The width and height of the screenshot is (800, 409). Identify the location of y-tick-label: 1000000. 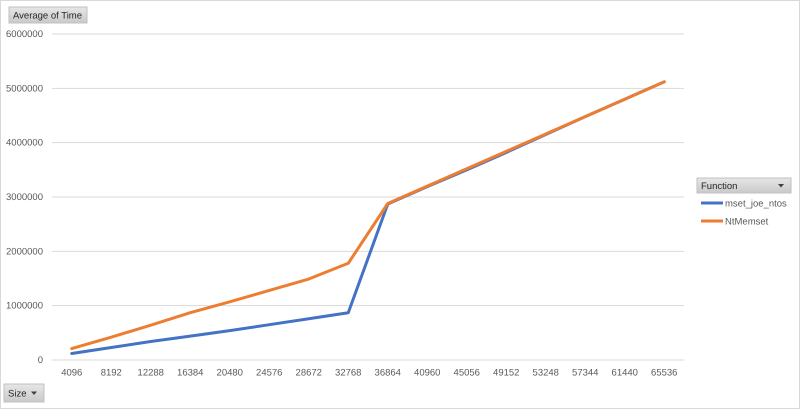
(24, 306).